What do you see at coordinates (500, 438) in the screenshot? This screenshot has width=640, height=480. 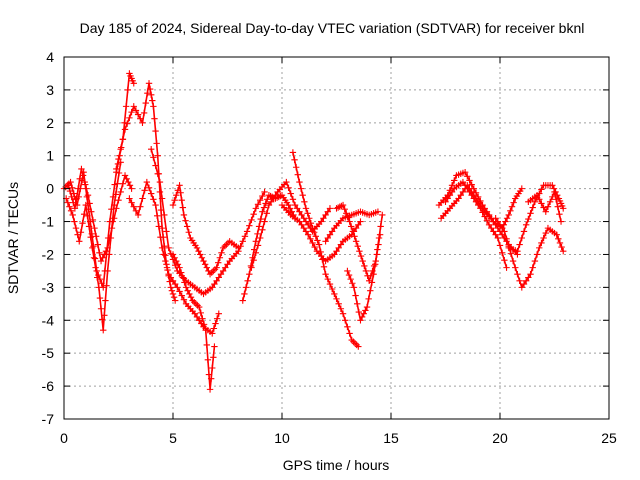 I see `x-tick-label: 20` at bounding box center [500, 438].